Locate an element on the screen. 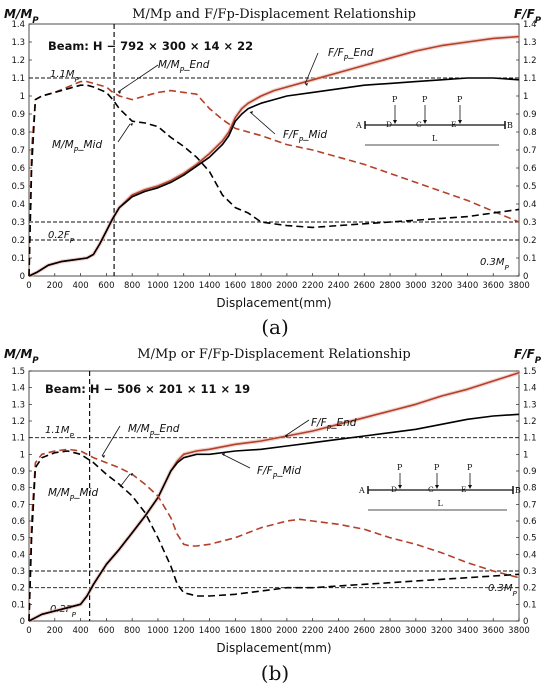 Image resolution: width=550 pixels, height=691 pixels. y-tick-label-right: 0.8 is located at coordinates (530, 489).